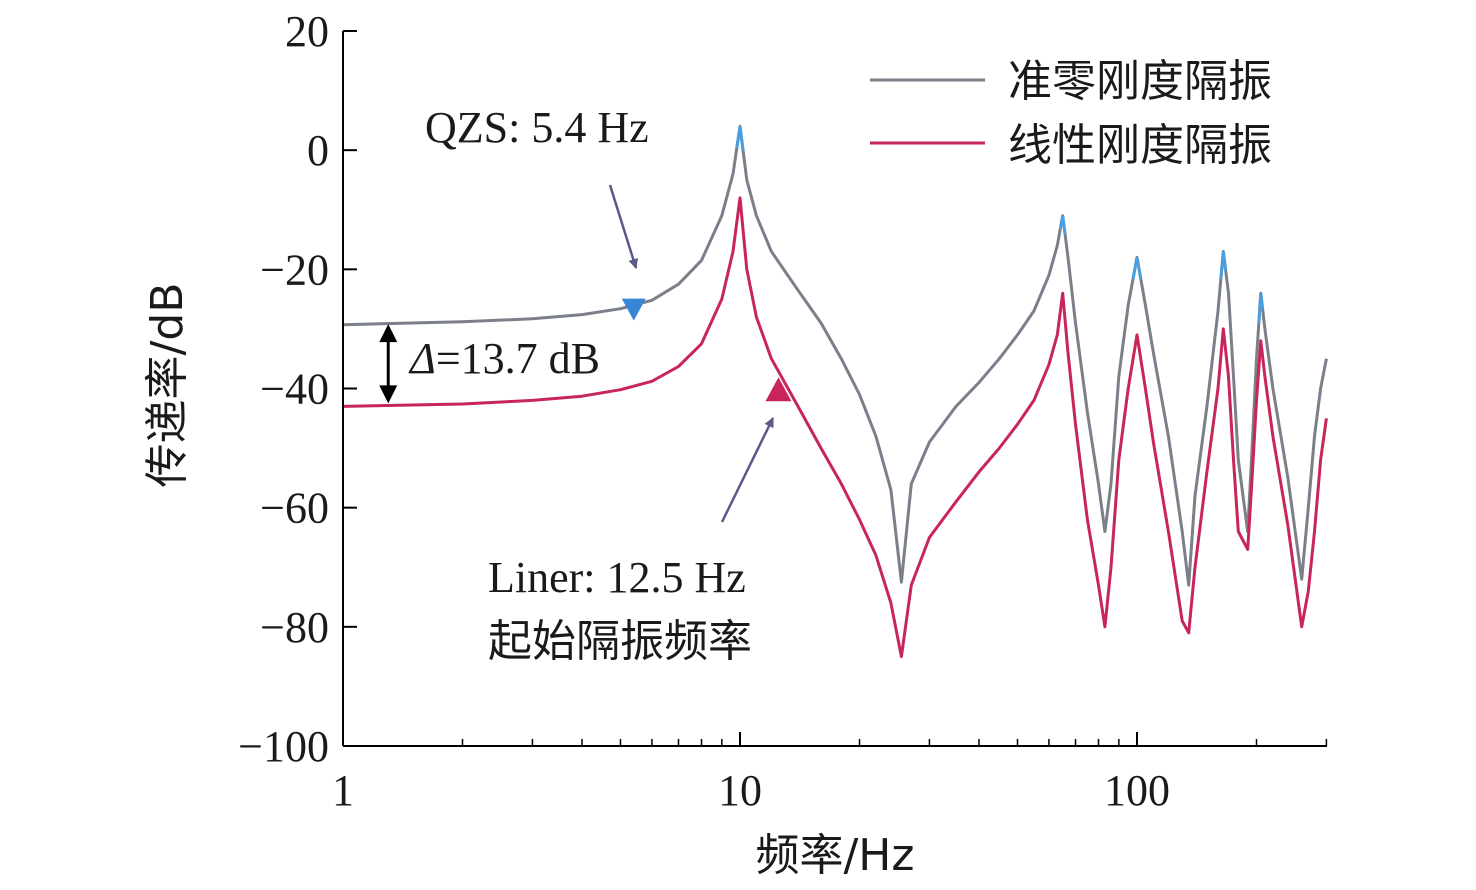 The image size is (1476, 890). What do you see at coordinates (740, 790) in the screenshot?
I see `x-tick-label: 10` at bounding box center [740, 790].